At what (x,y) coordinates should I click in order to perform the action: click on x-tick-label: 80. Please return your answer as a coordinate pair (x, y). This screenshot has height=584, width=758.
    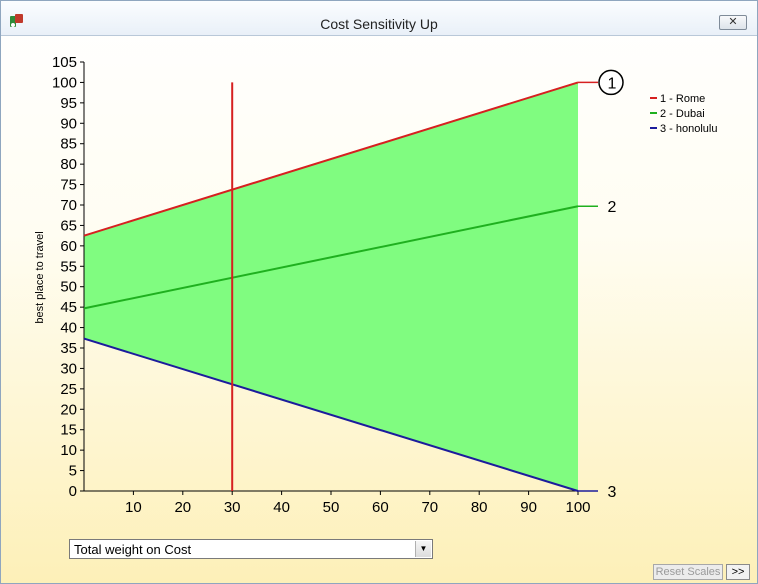
    Looking at the image, I should click on (479, 507).